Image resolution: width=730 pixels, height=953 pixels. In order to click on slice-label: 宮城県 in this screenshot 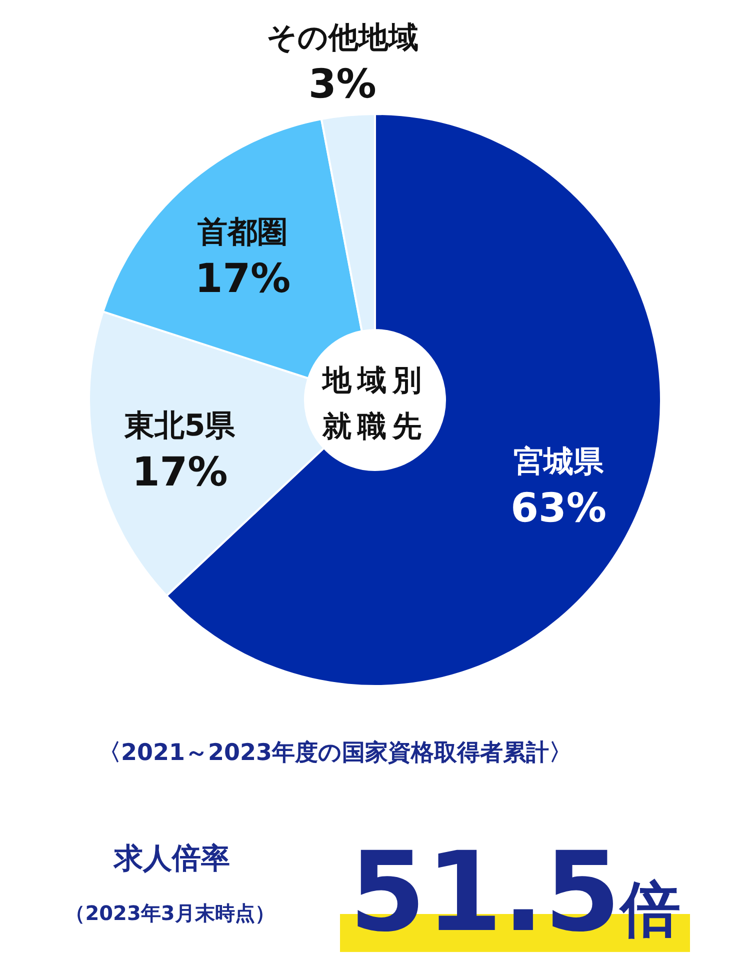, I will do `click(559, 462)`.